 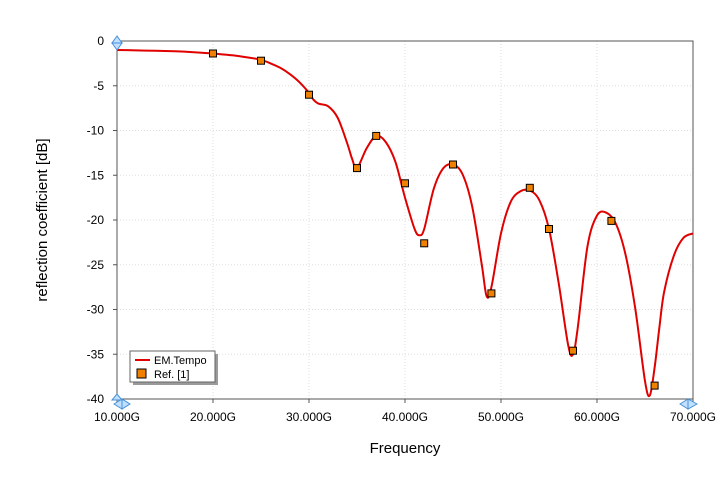 I want to click on legend-label-em-tempo: EM.Tempo, so click(x=180, y=361).